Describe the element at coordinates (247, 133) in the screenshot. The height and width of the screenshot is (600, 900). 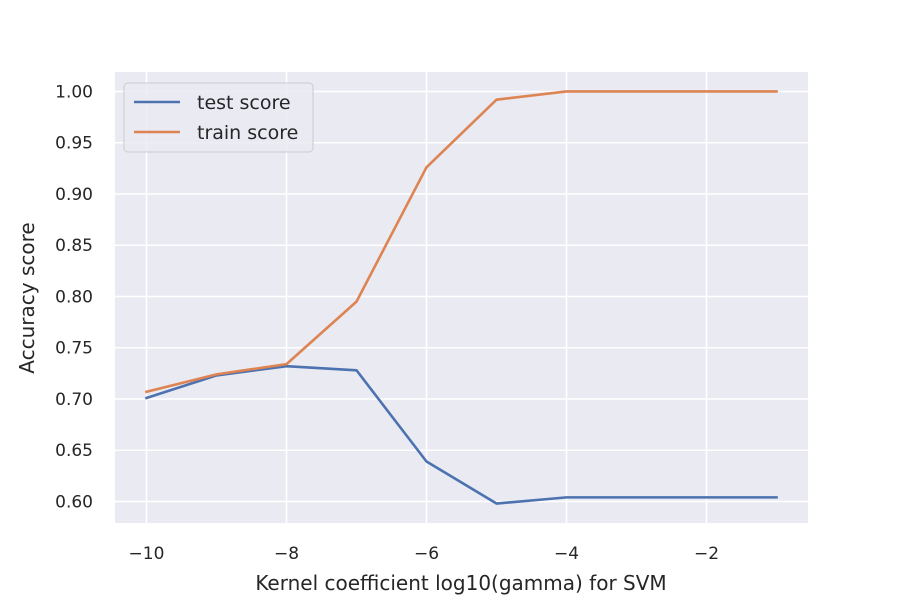
I see `legend-label: train score` at that location.